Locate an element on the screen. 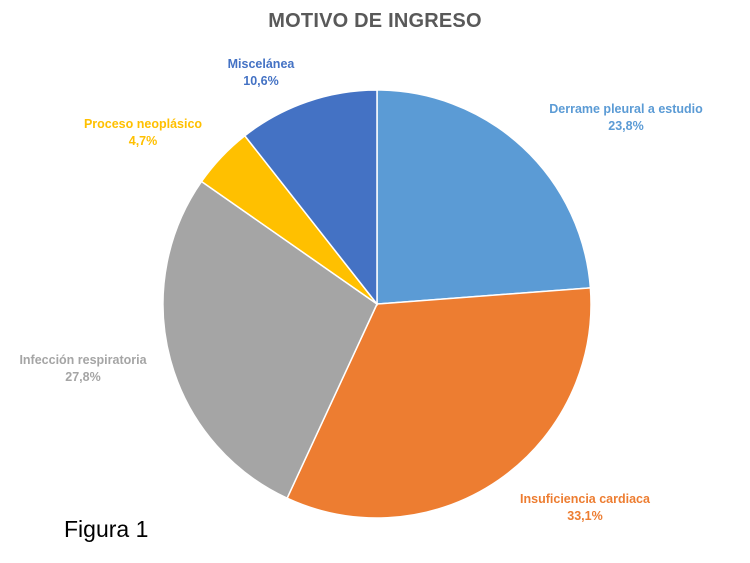  slice-name-infeccion-respiratoria: Infección respiratoria is located at coordinates (83, 360).